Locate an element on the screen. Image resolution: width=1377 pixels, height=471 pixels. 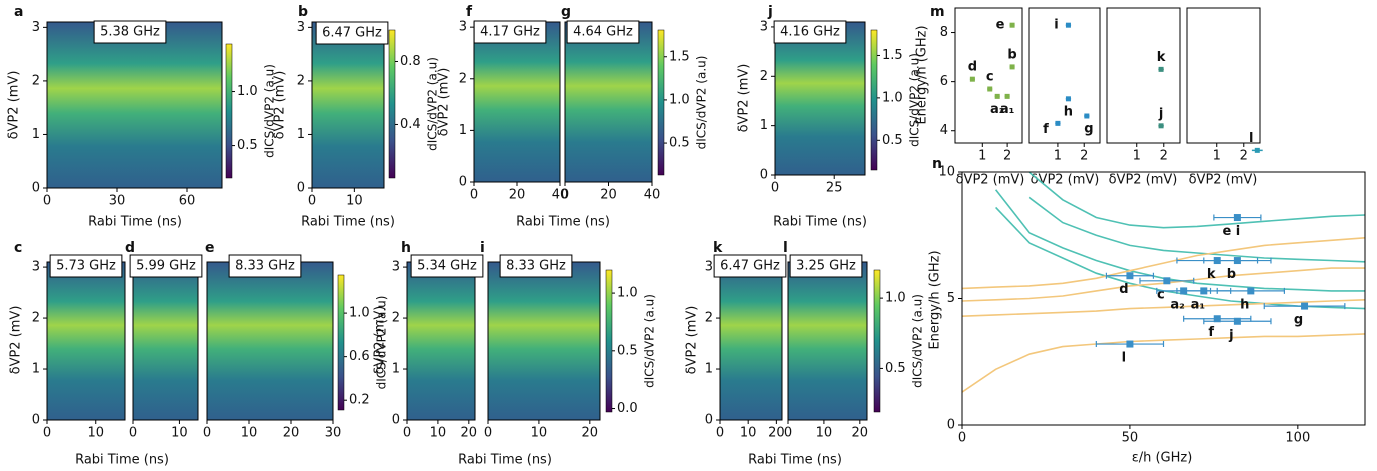
x-tick-label: 40 is located at coordinates (652, 195).